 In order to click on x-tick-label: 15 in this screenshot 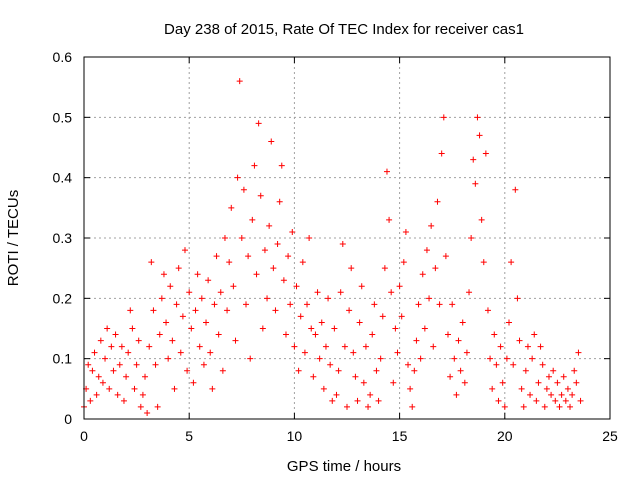, I will do `click(400, 436)`.